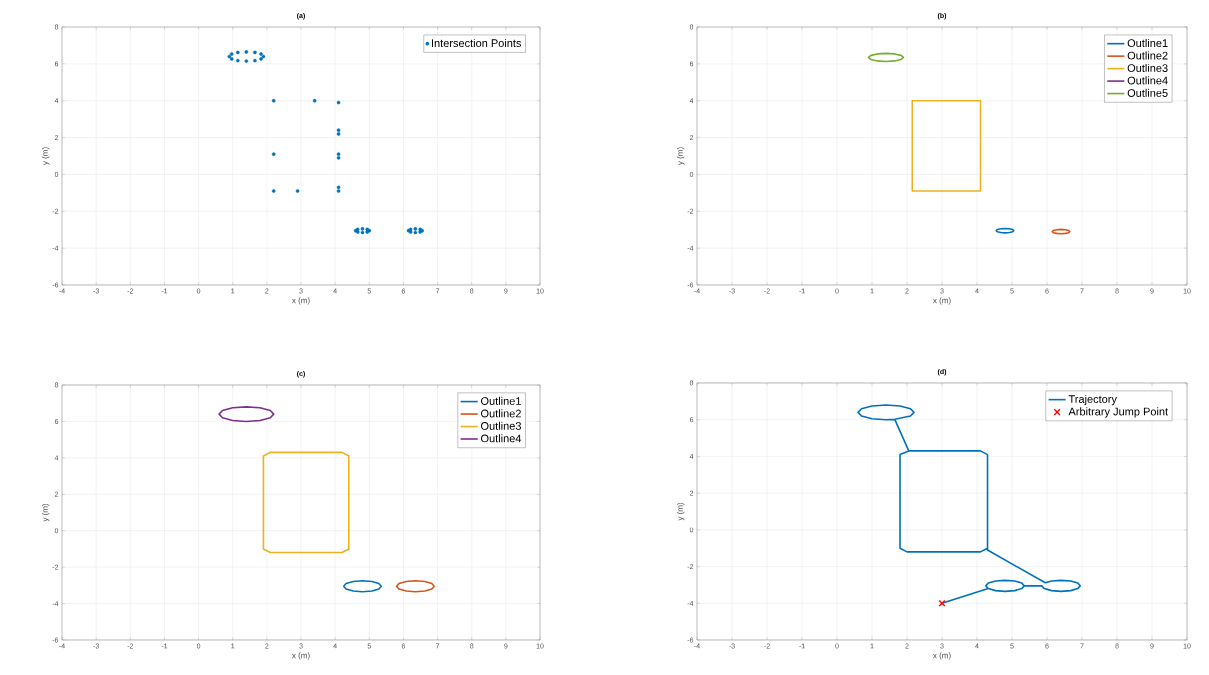  Describe the element at coordinates (476, 43) in the screenshot. I see `legend-label: Intersection Points` at that location.